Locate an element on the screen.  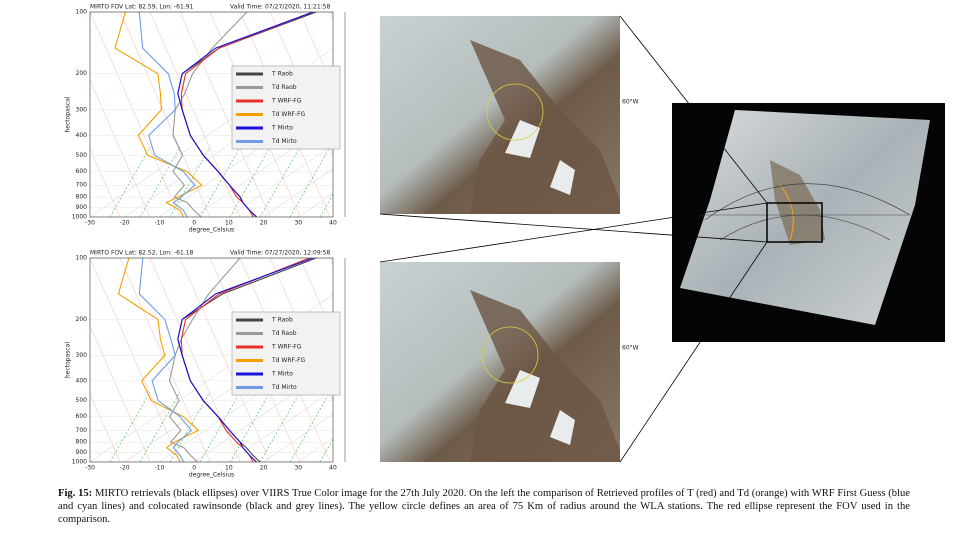
x-tick-label: -20 is located at coordinates (125, 468).